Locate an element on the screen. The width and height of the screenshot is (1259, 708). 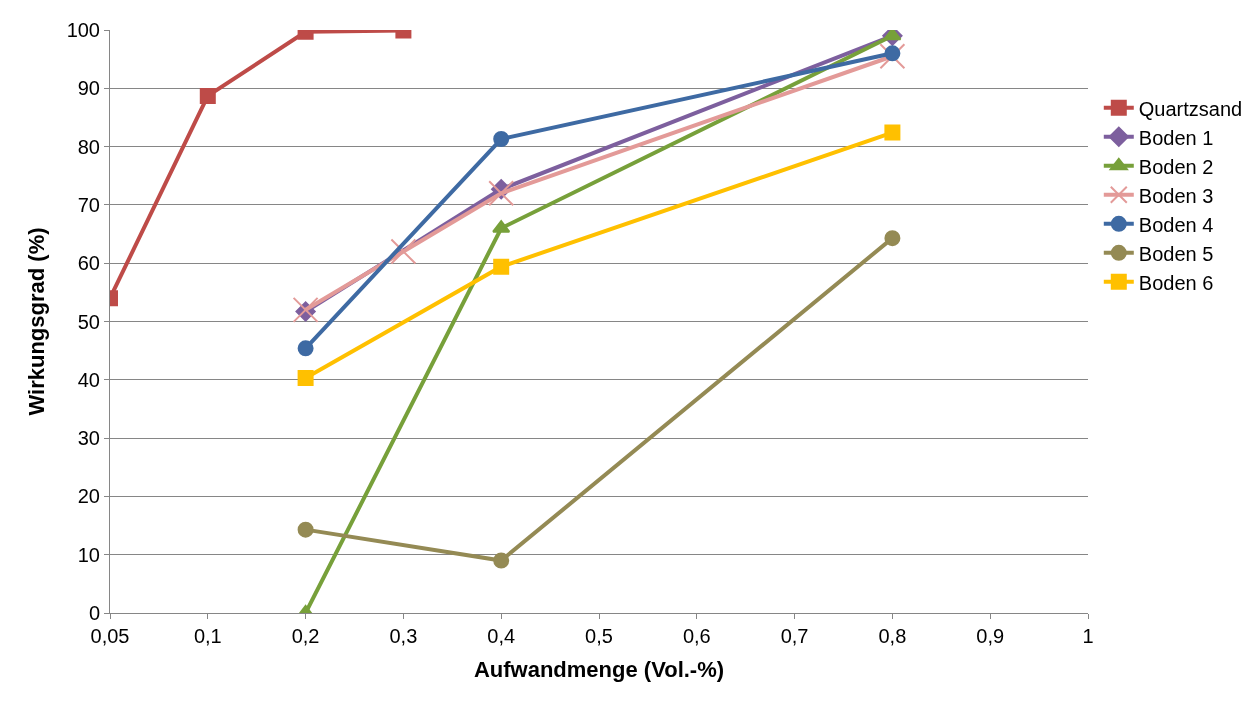
x-tick-label: 0,1 is located at coordinates (207, 636).